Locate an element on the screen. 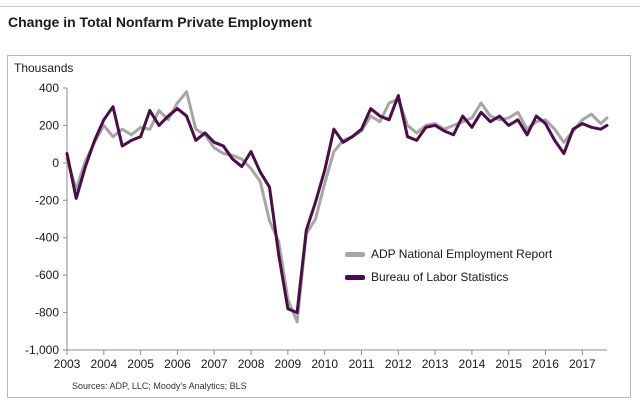 This screenshot has height=405, width=640. y-axis-label: Thousands is located at coordinates (44, 68).